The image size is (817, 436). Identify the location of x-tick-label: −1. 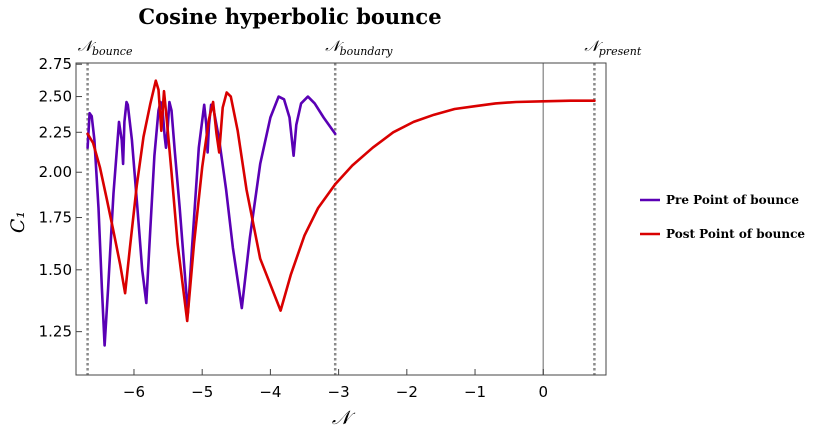
(475, 392).